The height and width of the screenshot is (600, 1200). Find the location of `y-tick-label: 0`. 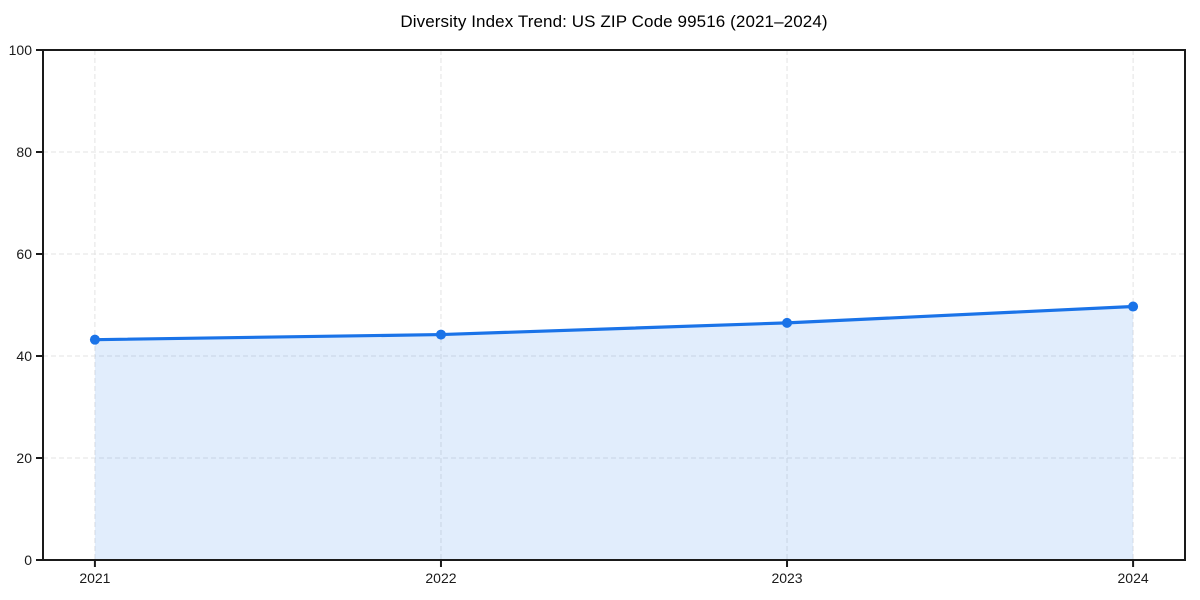

y-tick-label: 0 is located at coordinates (28, 560).